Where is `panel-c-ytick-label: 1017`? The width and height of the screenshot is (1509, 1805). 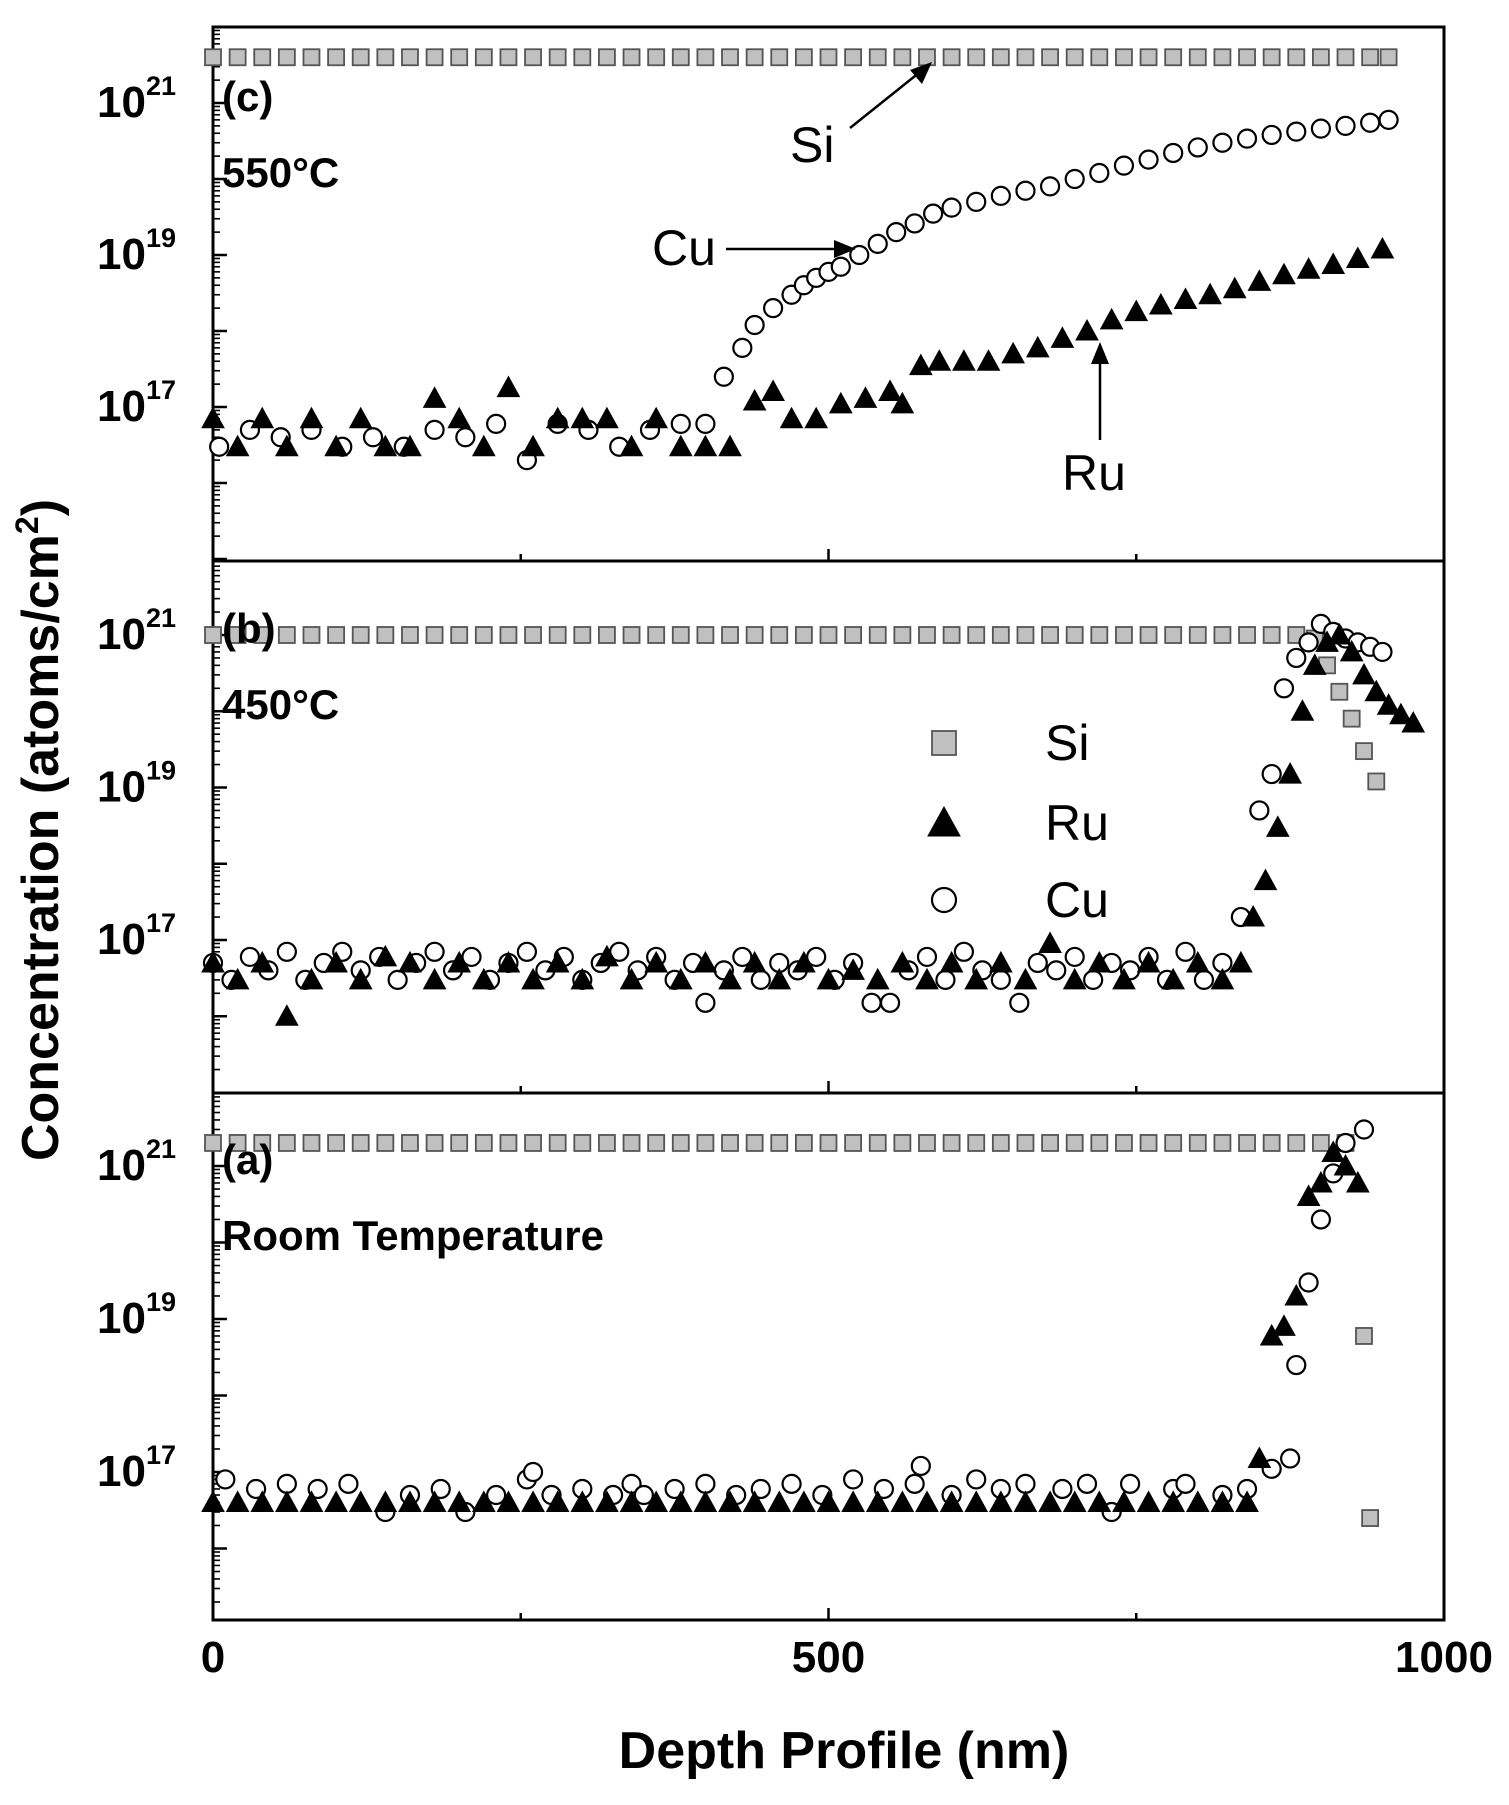 panel-c-ytick-label: 1017 is located at coordinates (136, 403).